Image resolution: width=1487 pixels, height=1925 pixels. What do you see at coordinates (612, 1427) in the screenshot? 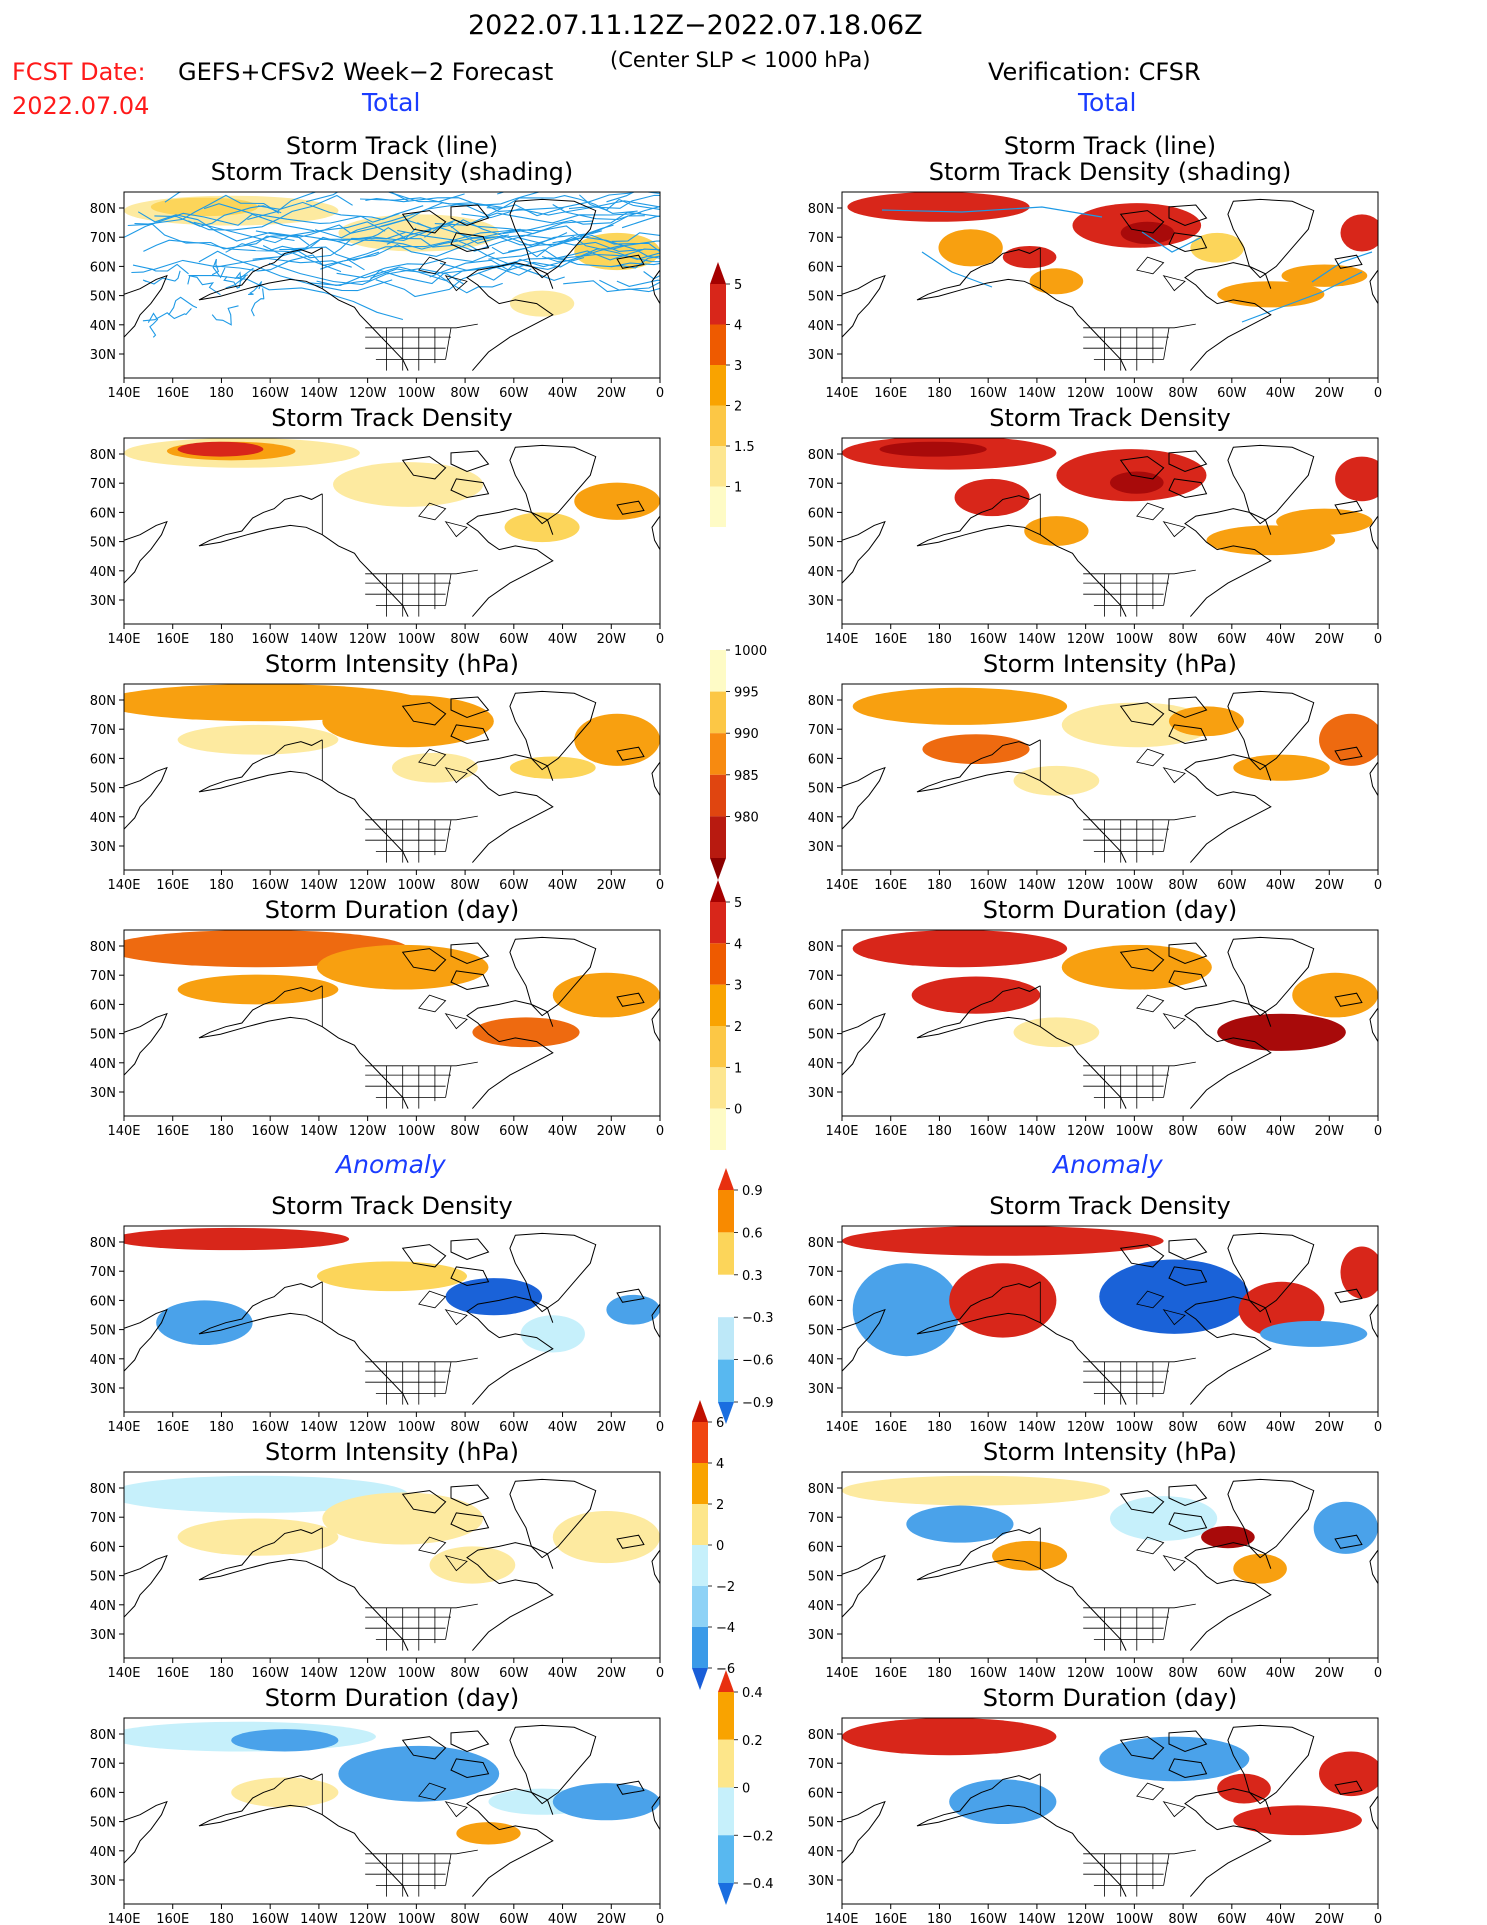
I see `lon-tick-label: 20W` at bounding box center [612, 1427].